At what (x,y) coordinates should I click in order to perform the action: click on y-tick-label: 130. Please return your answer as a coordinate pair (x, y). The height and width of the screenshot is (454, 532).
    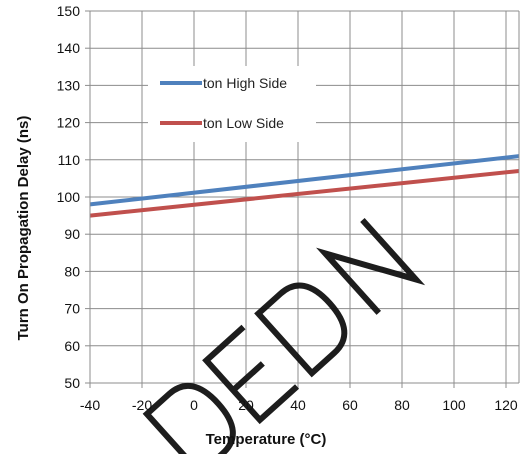
    Looking at the image, I should click on (69, 85).